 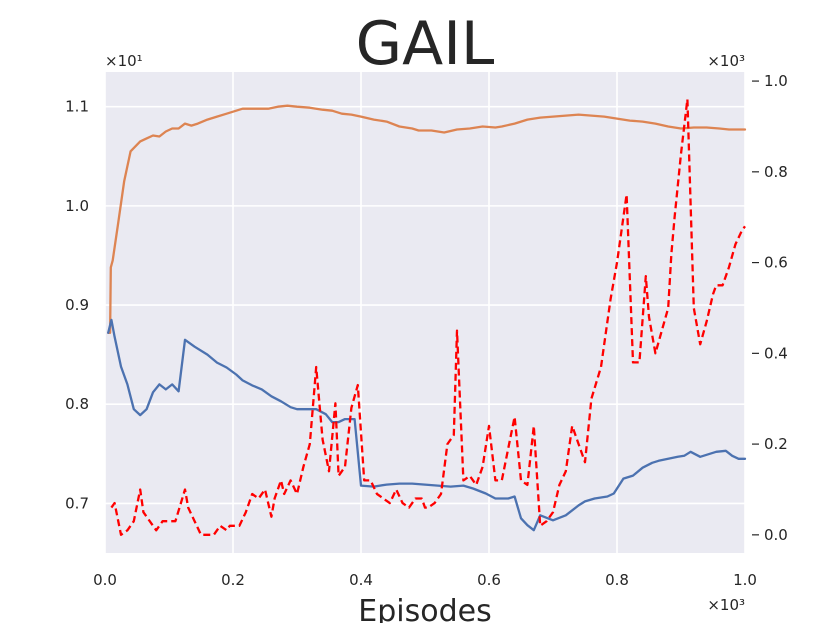 I want to click on y-right-tick-label: 0.6, so click(x=776, y=263).